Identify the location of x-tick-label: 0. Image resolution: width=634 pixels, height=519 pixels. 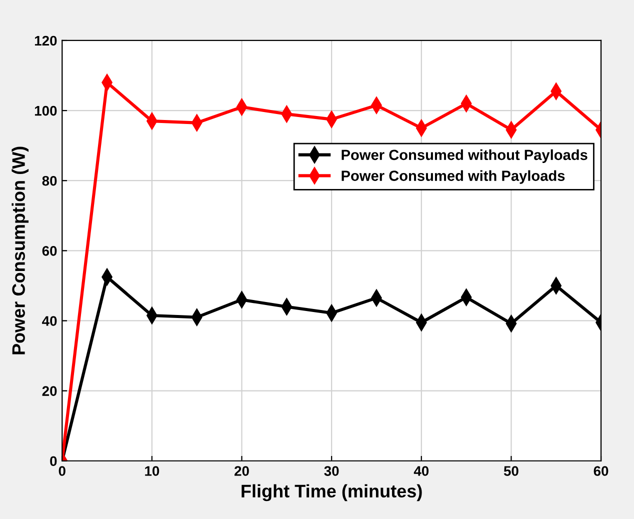
(62, 471).